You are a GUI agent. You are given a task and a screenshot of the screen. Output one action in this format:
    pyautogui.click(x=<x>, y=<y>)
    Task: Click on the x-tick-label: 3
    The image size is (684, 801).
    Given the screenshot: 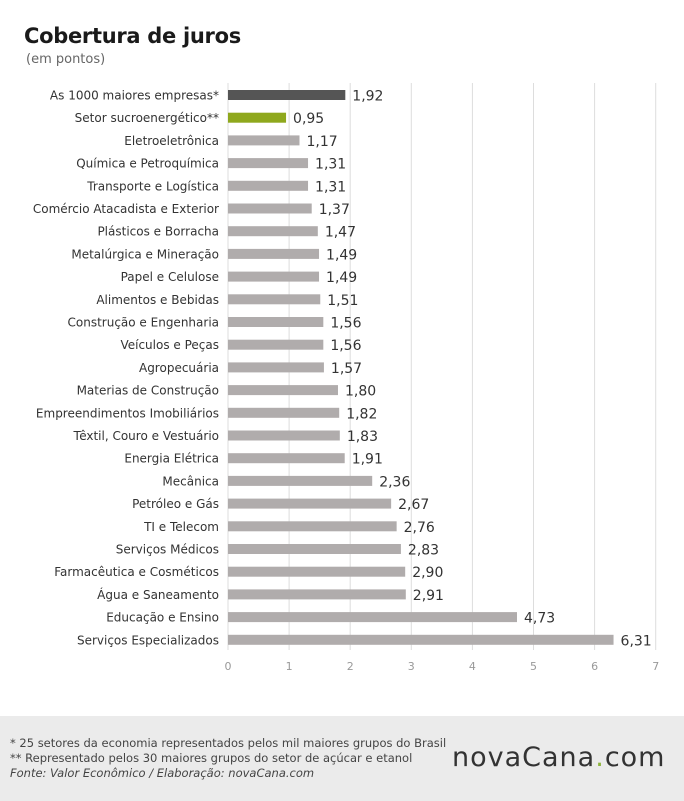 What is the action you would take?
    pyautogui.click(x=411, y=666)
    